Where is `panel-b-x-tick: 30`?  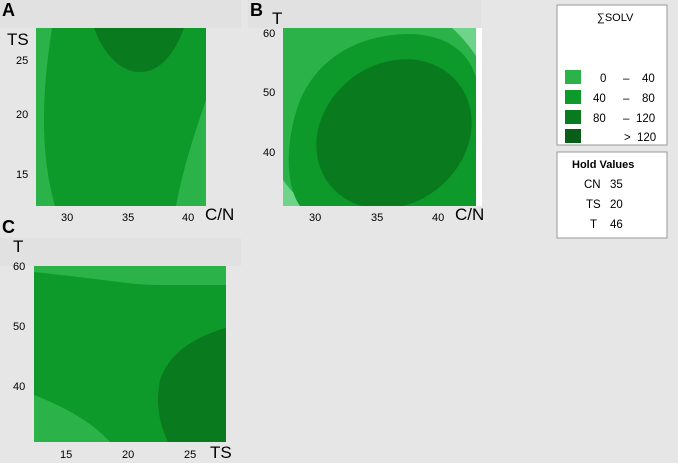
panel-b-x-tick: 30 is located at coordinates (315, 218).